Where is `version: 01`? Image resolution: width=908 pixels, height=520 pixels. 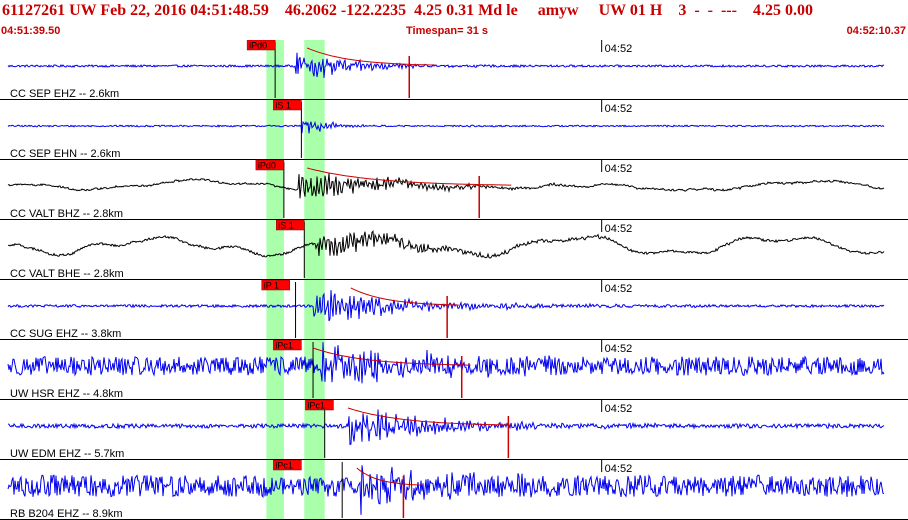
version: 01 is located at coordinates (637, 10).